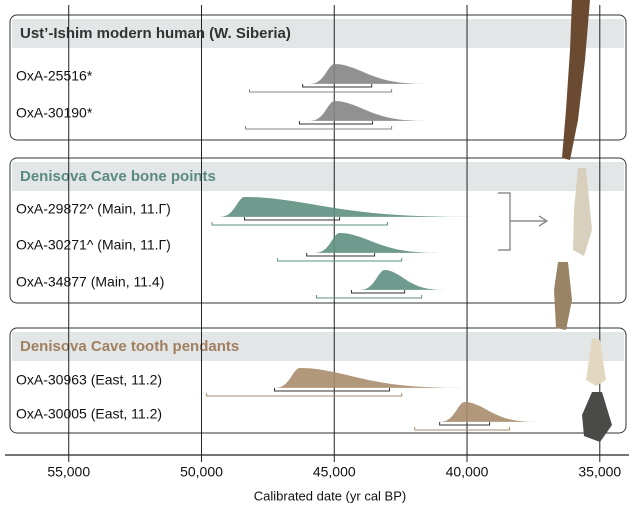  What do you see at coordinates (523, 221) in the screenshot?
I see `grouping-arrow` at bounding box center [523, 221].